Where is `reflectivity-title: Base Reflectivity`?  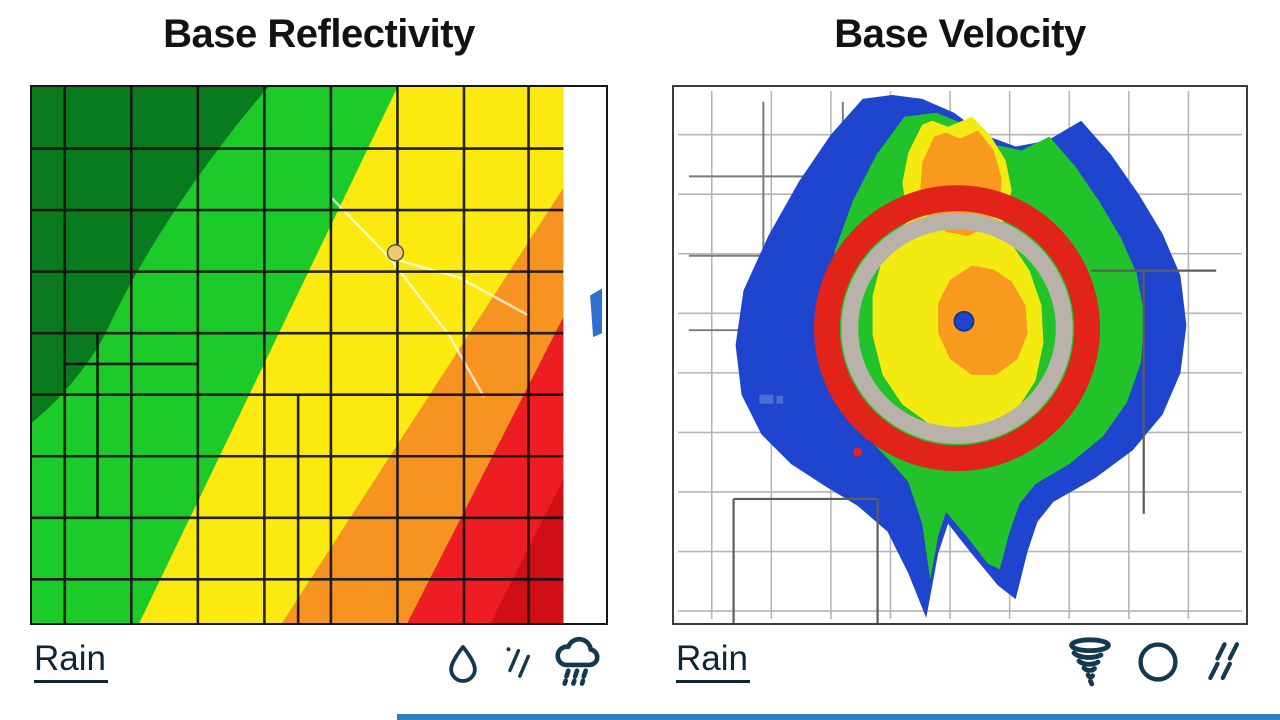 reflectivity-title: Base Reflectivity is located at coordinates (319, 34).